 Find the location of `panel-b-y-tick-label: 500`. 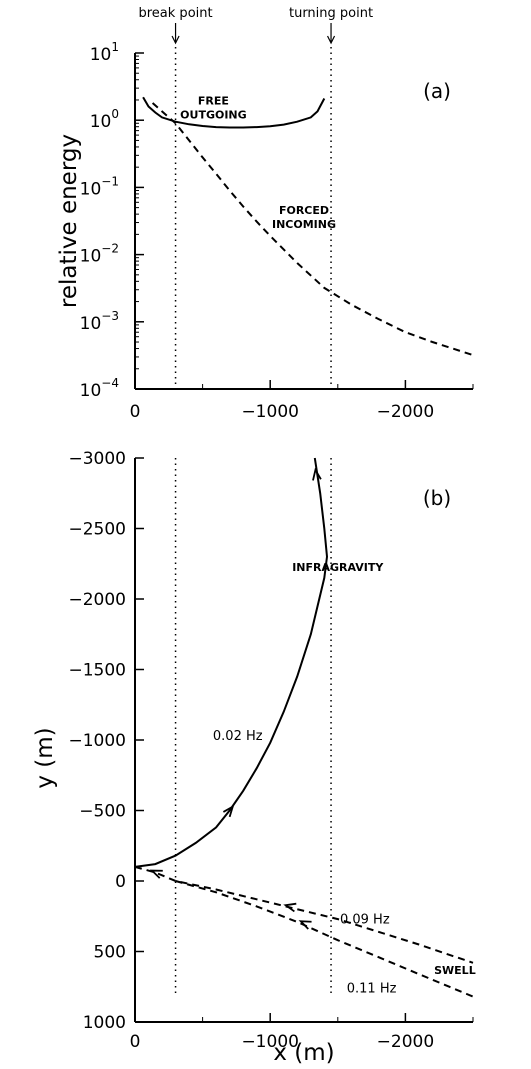

panel-b-y-tick-label: 500 is located at coordinates (110, 953).